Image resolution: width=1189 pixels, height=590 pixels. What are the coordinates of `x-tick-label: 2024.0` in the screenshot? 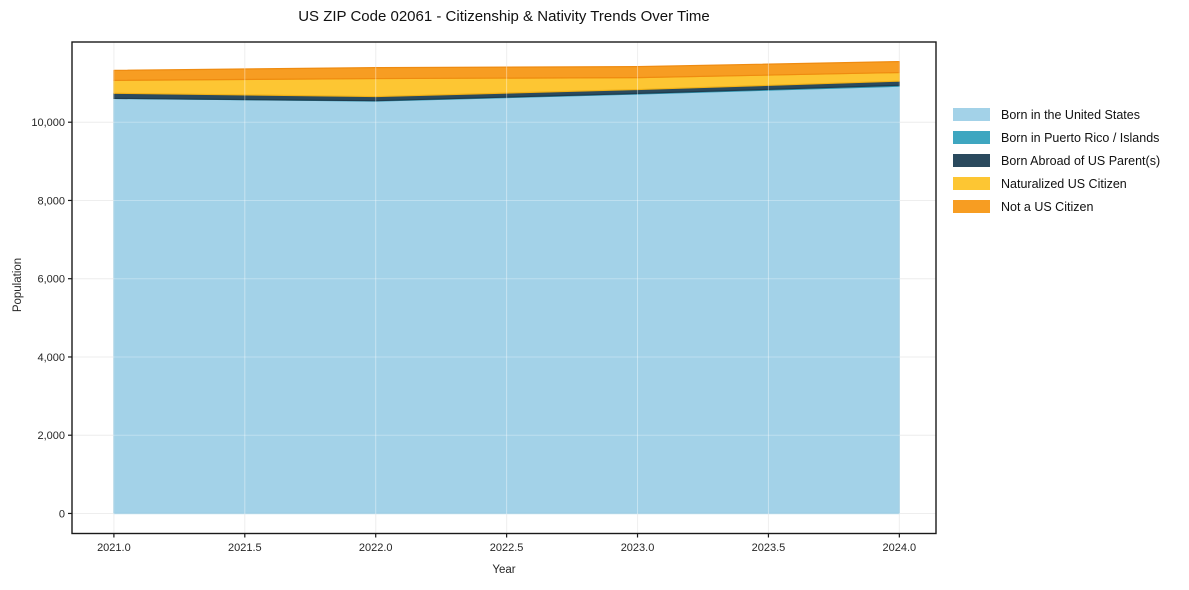 It's located at (900, 548).